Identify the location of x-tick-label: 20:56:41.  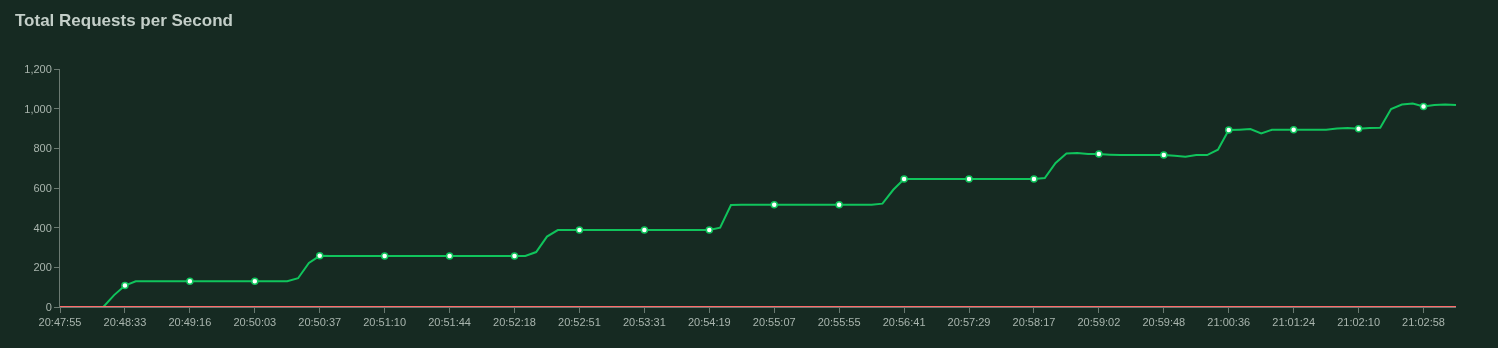
(904, 322).